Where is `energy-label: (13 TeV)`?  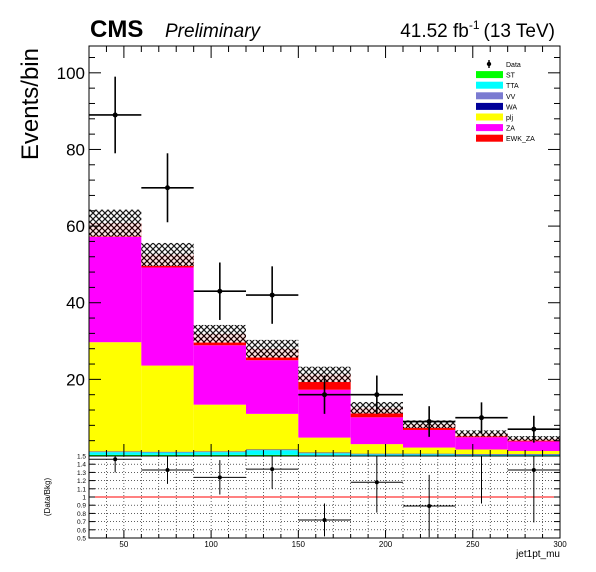 energy-label: (13 TeV) is located at coordinates (519, 31).